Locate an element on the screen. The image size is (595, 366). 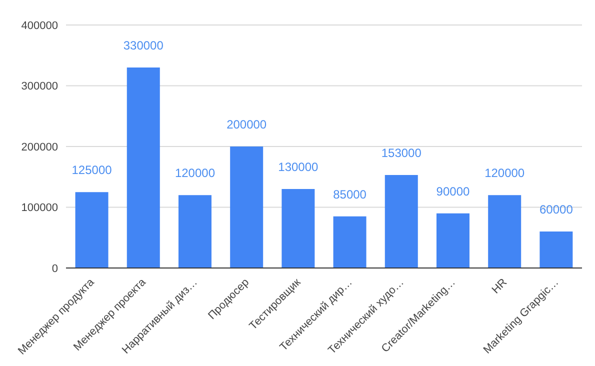
data-label: 85000 is located at coordinates (350, 194).